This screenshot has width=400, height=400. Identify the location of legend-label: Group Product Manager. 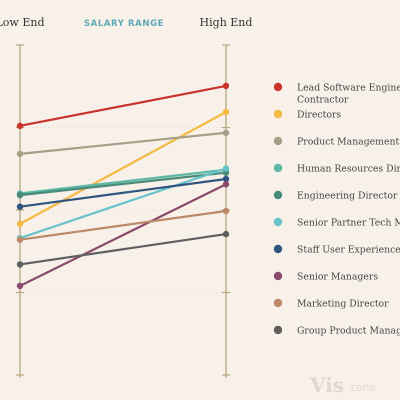
(348, 331).